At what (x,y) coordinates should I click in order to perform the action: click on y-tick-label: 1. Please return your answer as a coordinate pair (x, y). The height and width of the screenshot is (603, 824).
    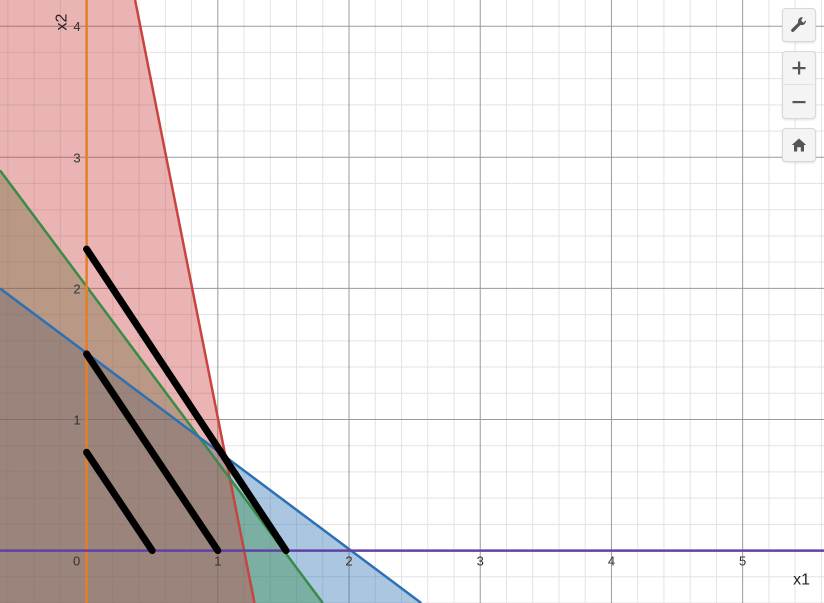
    Looking at the image, I should click on (76, 419).